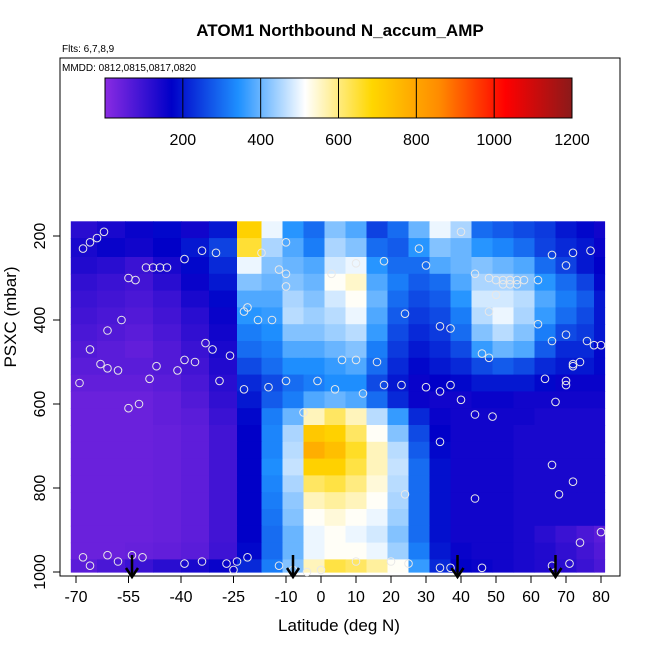 The height and width of the screenshot is (650, 650). Describe the element at coordinates (293, 567) in the screenshot. I see `flight-marker-arrow` at that location.